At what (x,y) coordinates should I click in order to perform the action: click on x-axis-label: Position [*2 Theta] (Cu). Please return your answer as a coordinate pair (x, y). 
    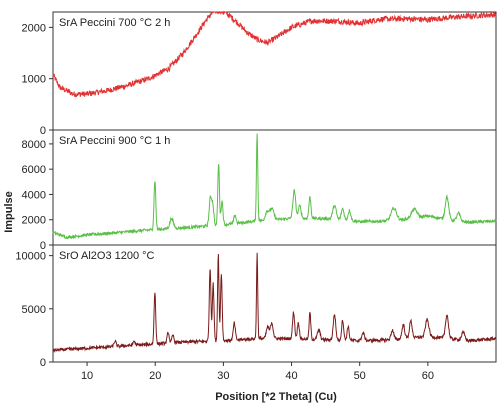
    Looking at the image, I should click on (276, 397).